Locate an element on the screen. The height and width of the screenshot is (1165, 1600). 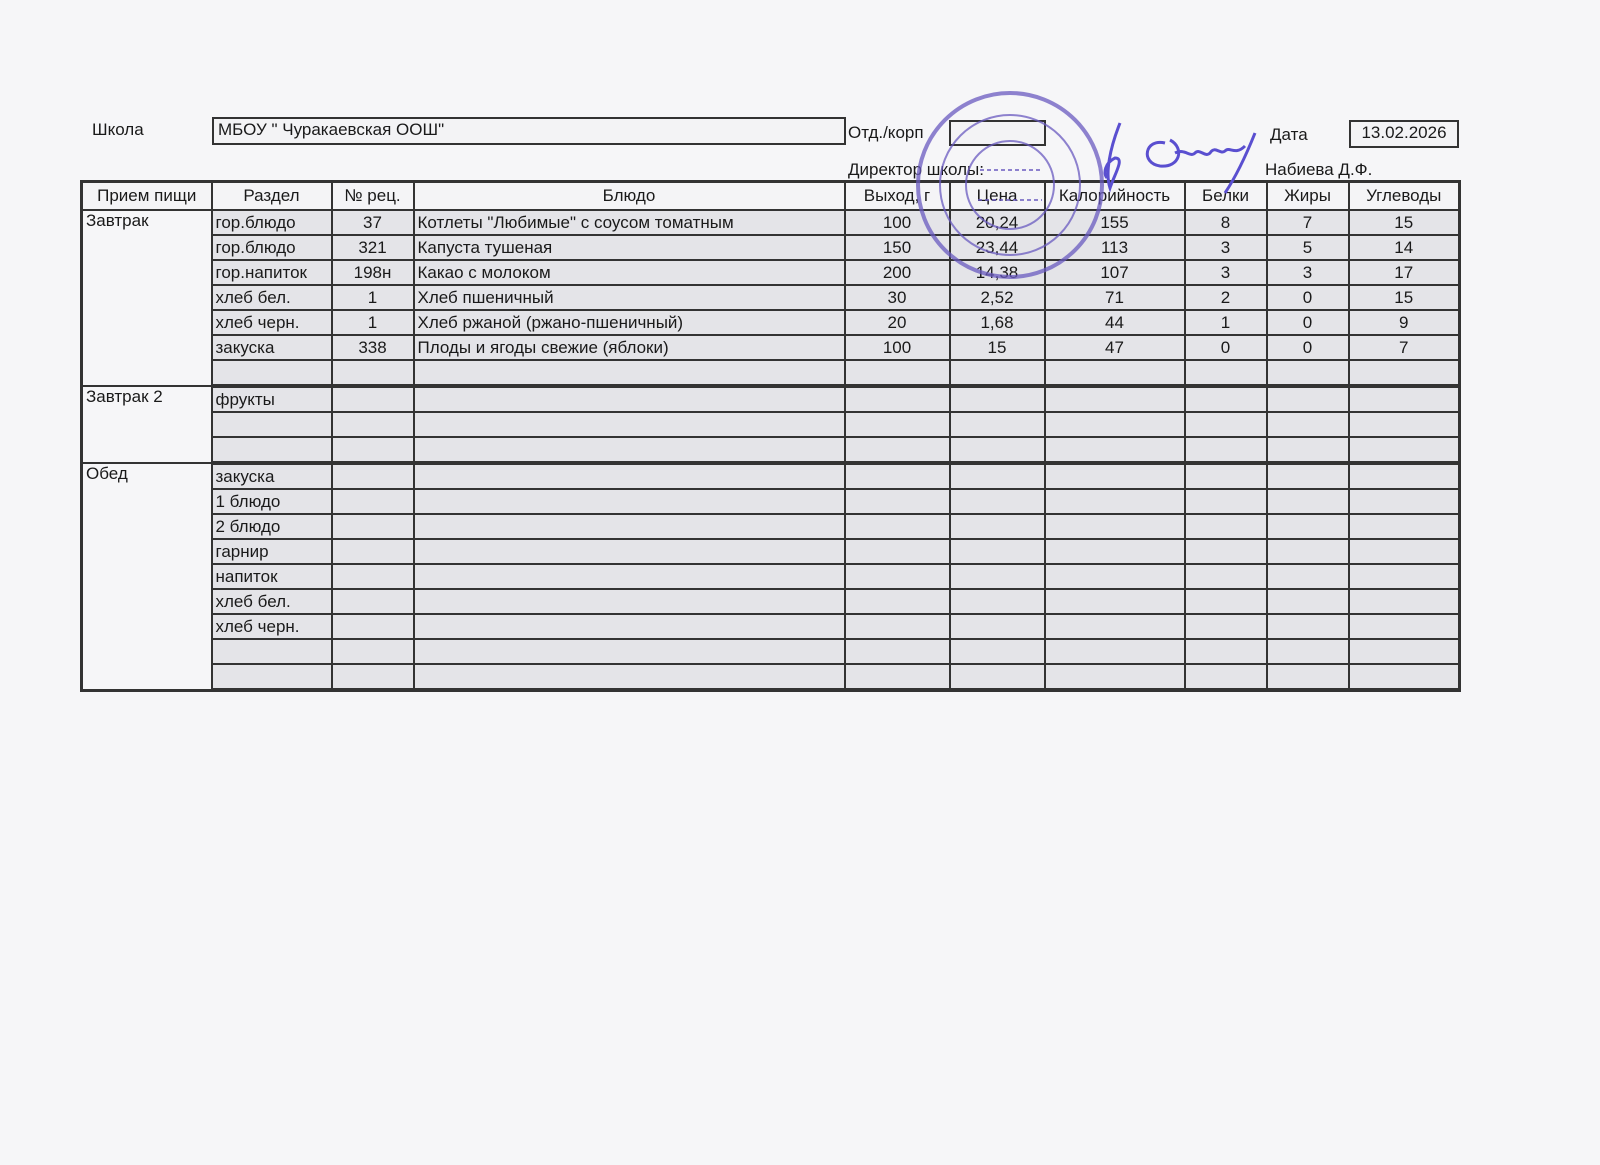
table-row: хлеб бел. is located at coordinates (771, 601).